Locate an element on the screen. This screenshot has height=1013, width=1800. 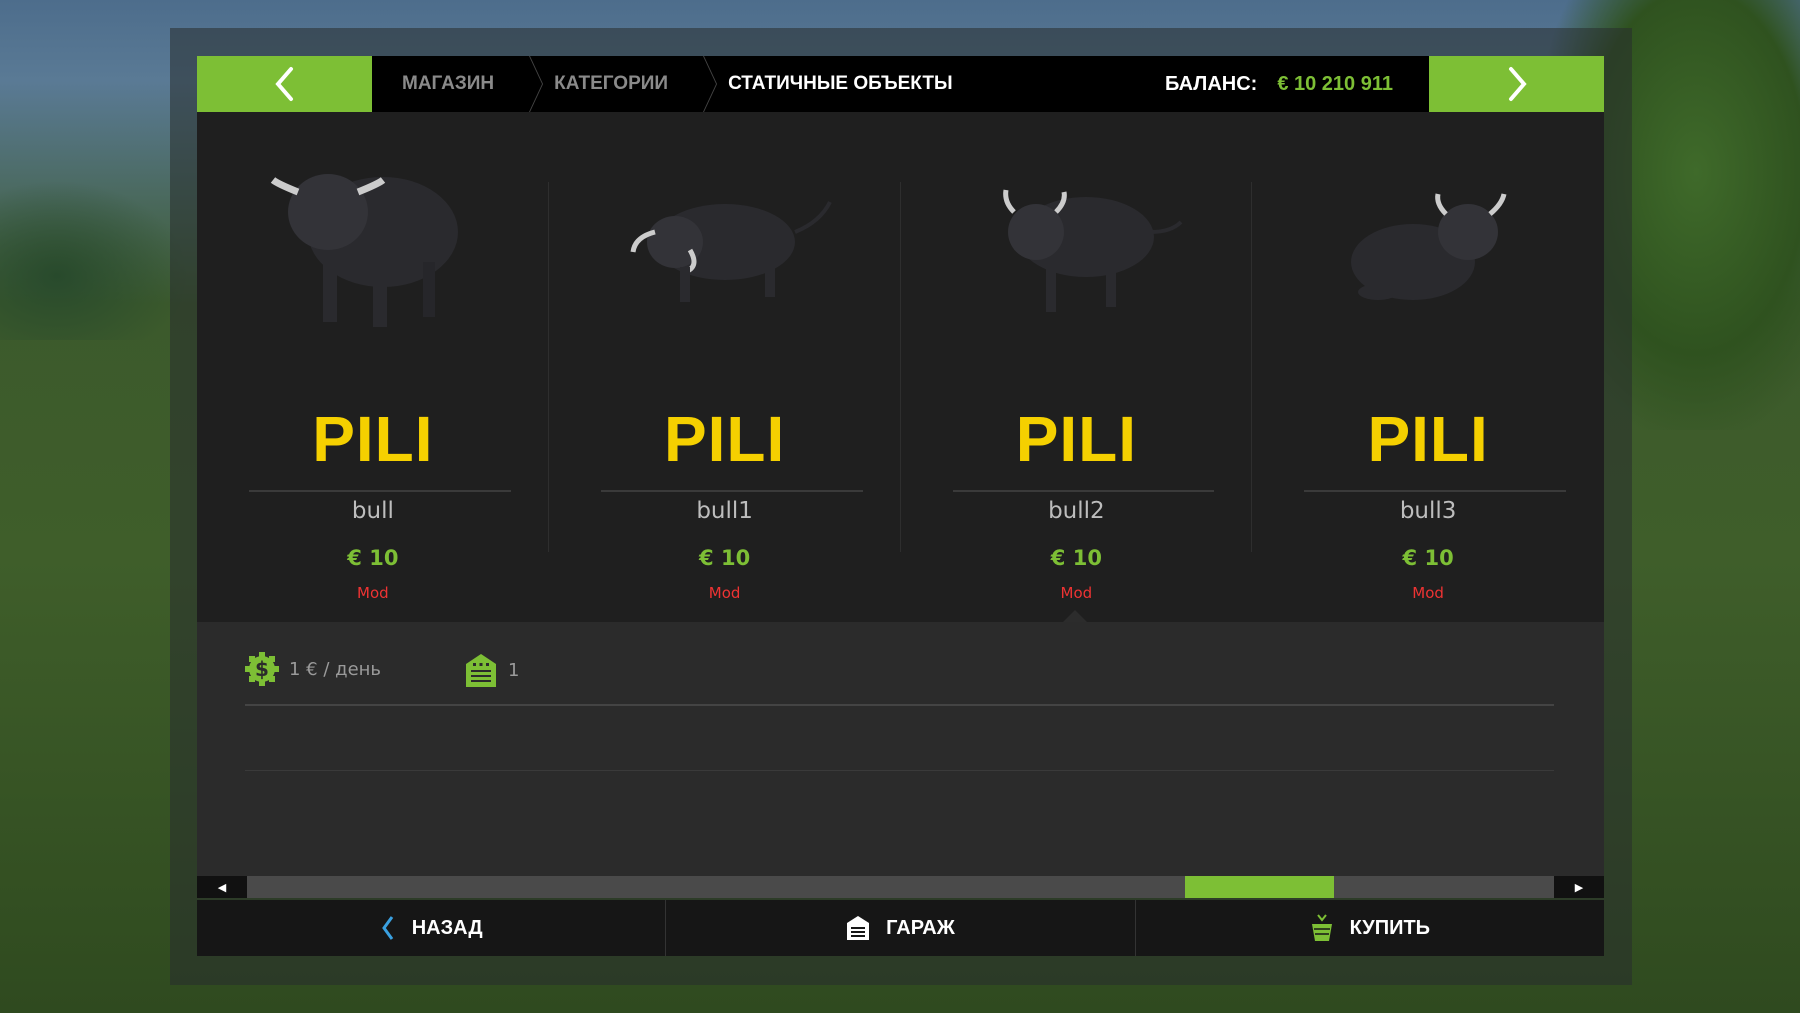
back-label: НАЗАД is located at coordinates (447, 927).